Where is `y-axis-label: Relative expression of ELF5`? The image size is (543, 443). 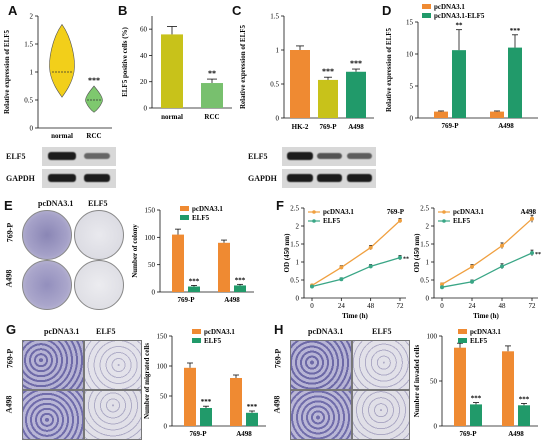
y-axis-label: Relative expression of ELF5 is located at coordinates (389, 69).